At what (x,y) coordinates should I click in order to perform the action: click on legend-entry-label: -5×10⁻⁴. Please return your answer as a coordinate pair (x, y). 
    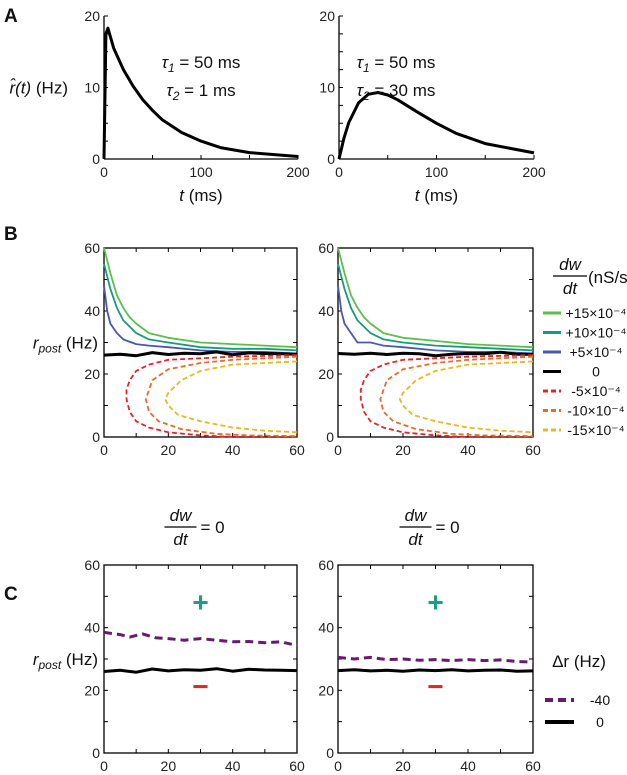
    Looking at the image, I should click on (596, 391).